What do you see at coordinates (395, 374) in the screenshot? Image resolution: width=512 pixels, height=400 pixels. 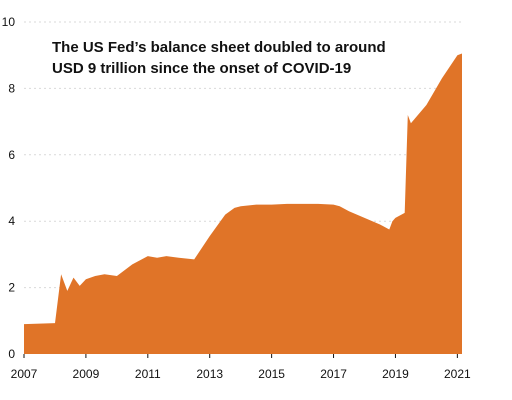 I see `x-tick-label: 2019` at bounding box center [395, 374].